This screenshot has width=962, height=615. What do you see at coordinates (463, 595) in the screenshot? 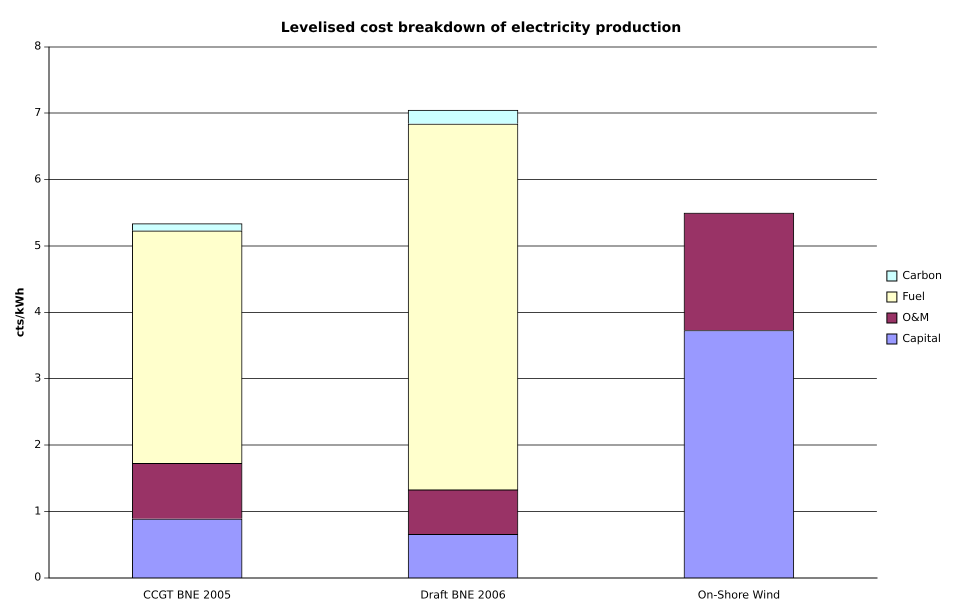
I see `x-tick-label: Draft BNE 2006` at bounding box center [463, 595].